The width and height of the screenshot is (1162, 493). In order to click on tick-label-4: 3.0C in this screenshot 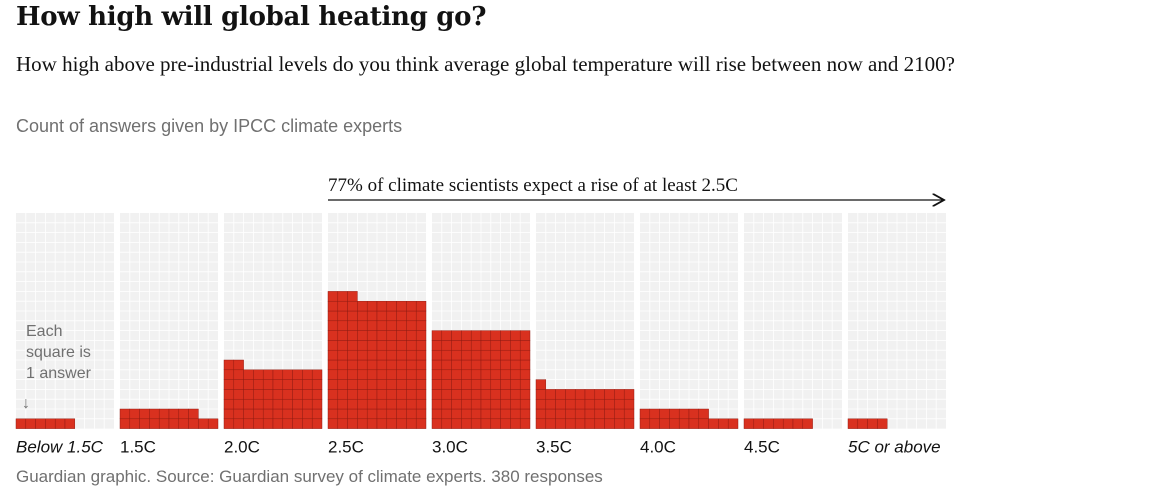, I will do `click(450, 447)`.